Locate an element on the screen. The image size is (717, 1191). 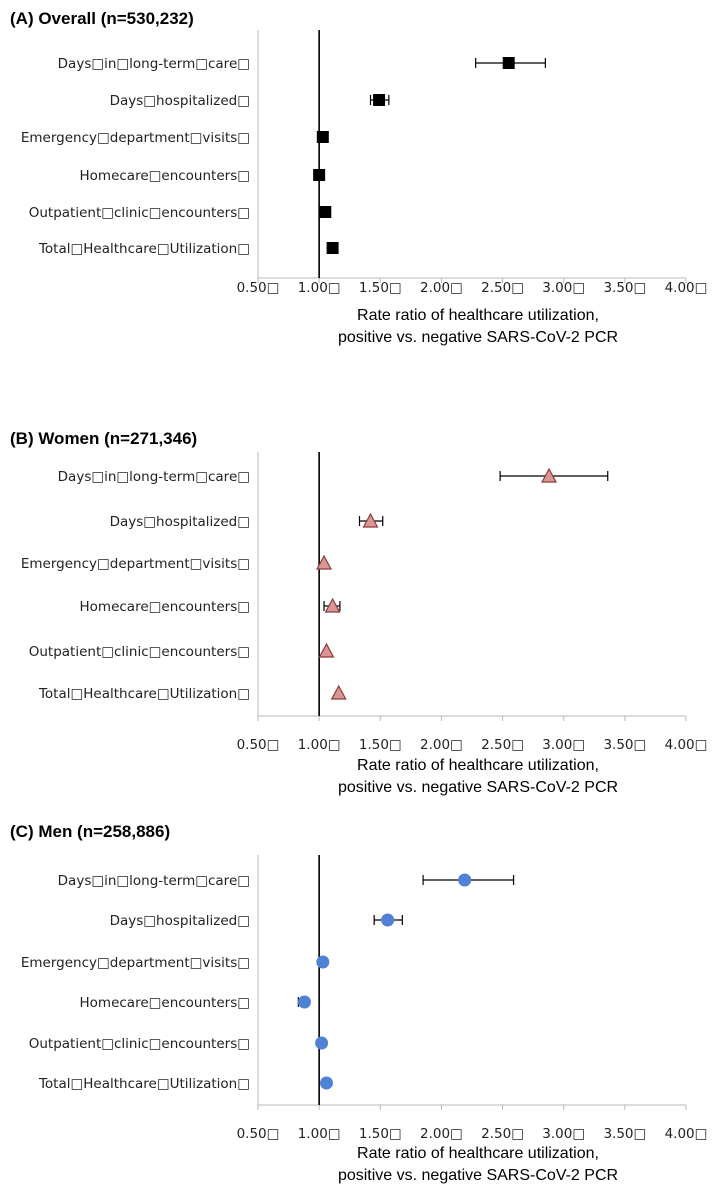
panel-title: (B) Women (n=271,346) is located at coordinates (103, 438).